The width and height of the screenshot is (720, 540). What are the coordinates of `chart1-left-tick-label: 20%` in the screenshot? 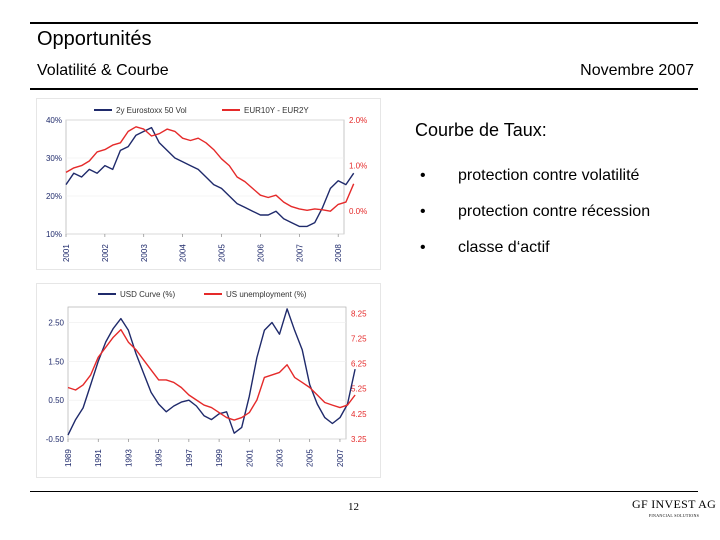 It's located at (54, 196).